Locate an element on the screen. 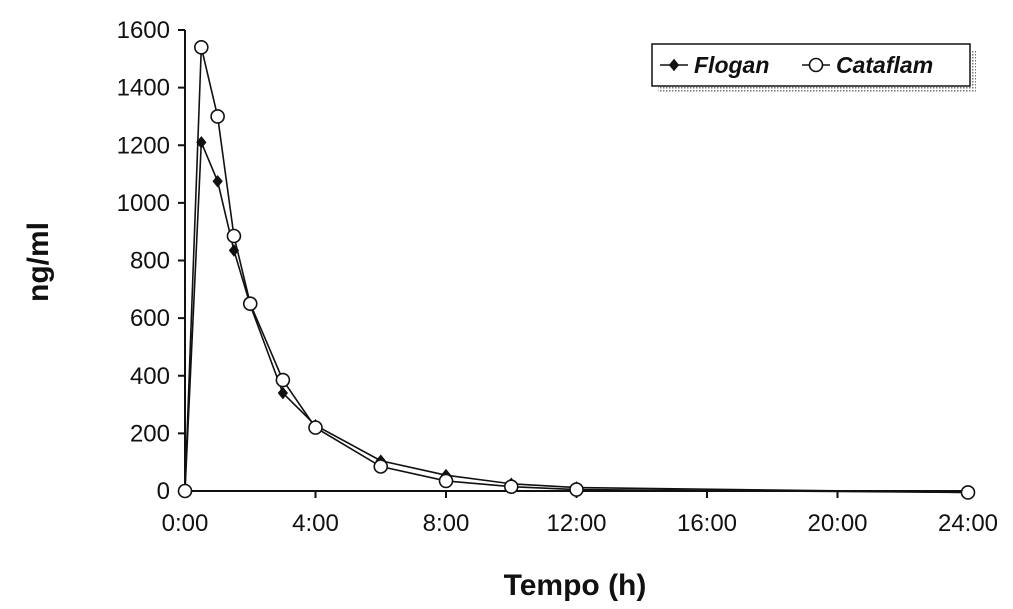 The image size is (1013, 609). y-tick-label: 0 is located at coordinates (163, 491).